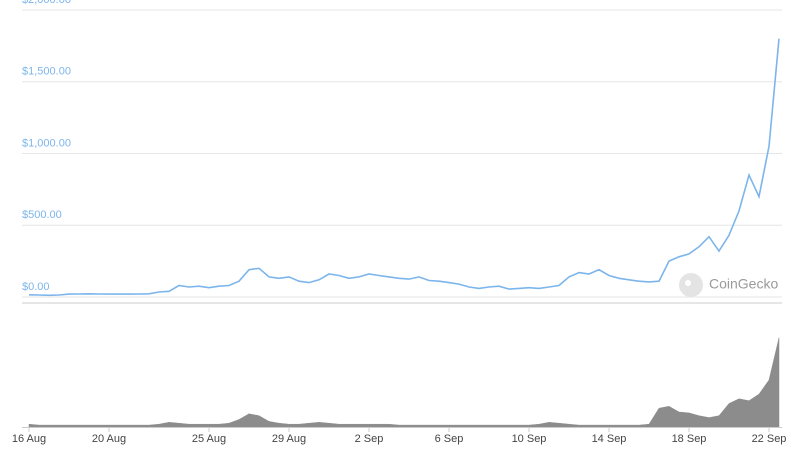 The width and height of the screenshot is (798, 460). Describe the element at coordinates (609, 439) in the screenshot. I see `x-tick-label: 14 Sep` at that location.